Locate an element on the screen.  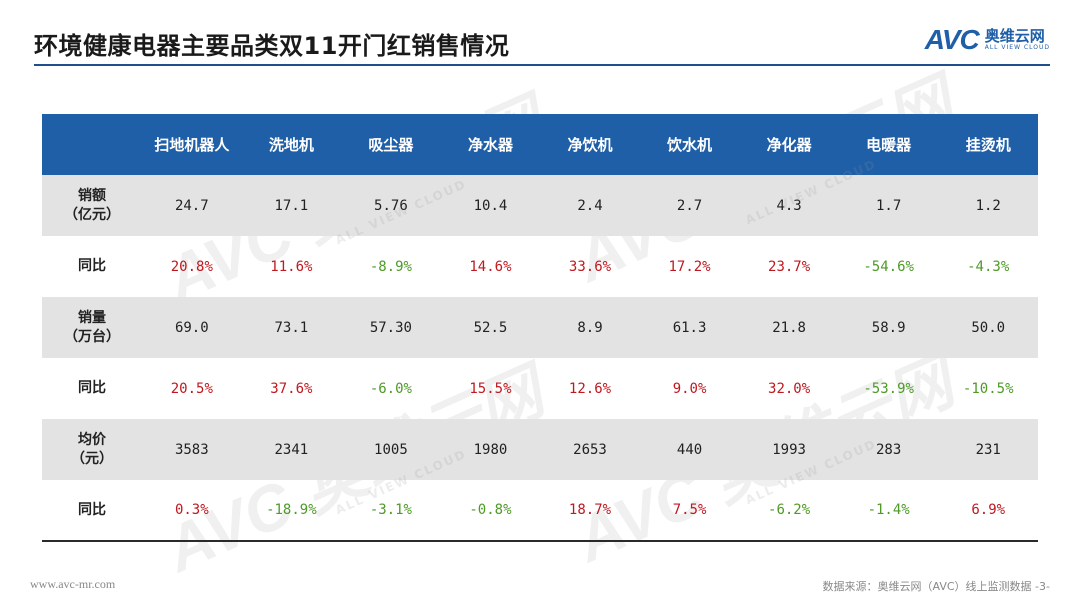
table-cell: -6.2% is located at coordinates (789, 511).